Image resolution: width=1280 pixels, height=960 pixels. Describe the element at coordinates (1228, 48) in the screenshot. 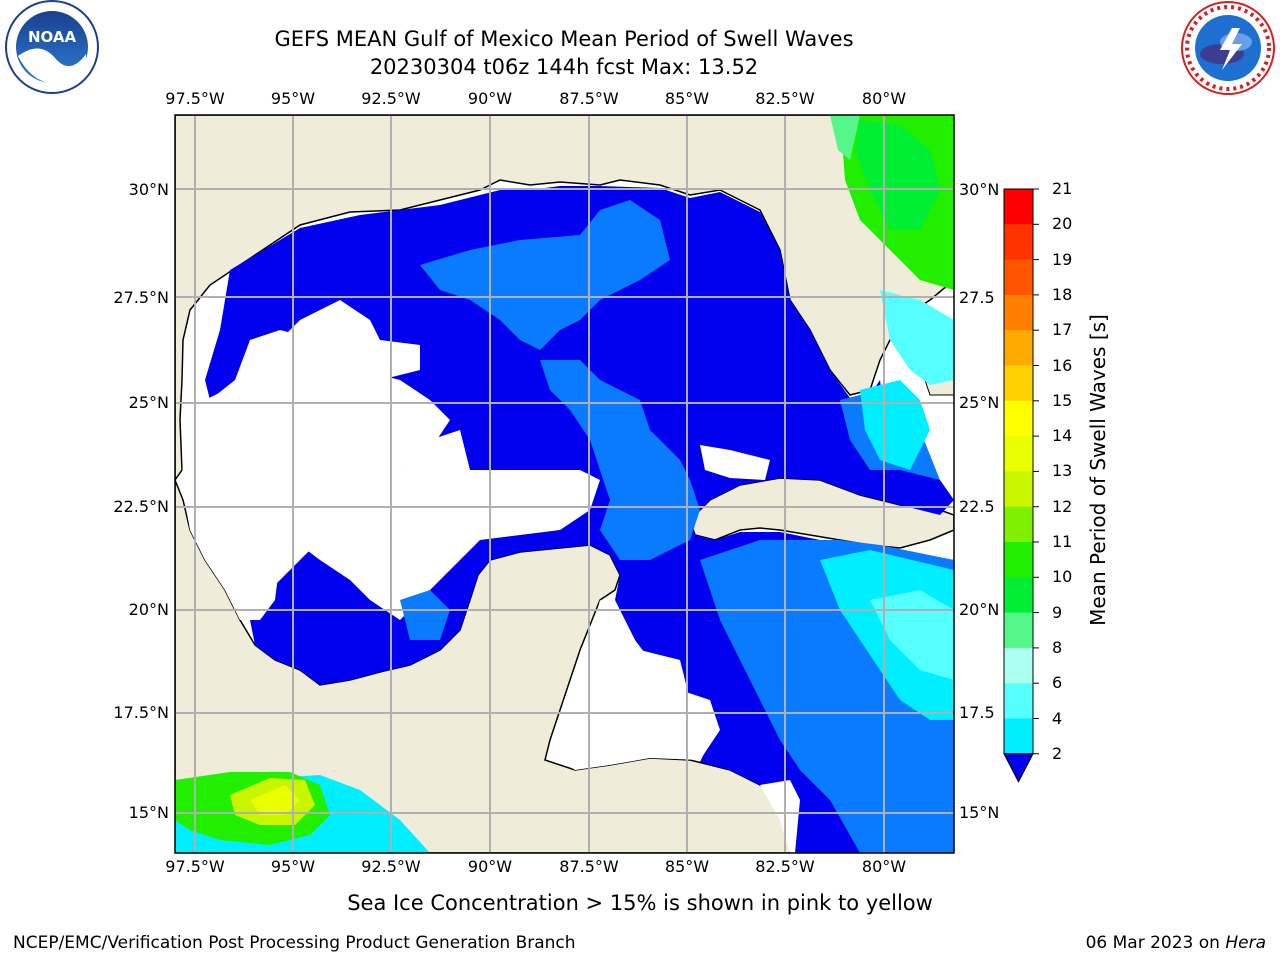

I see `nws-logo` at that location.